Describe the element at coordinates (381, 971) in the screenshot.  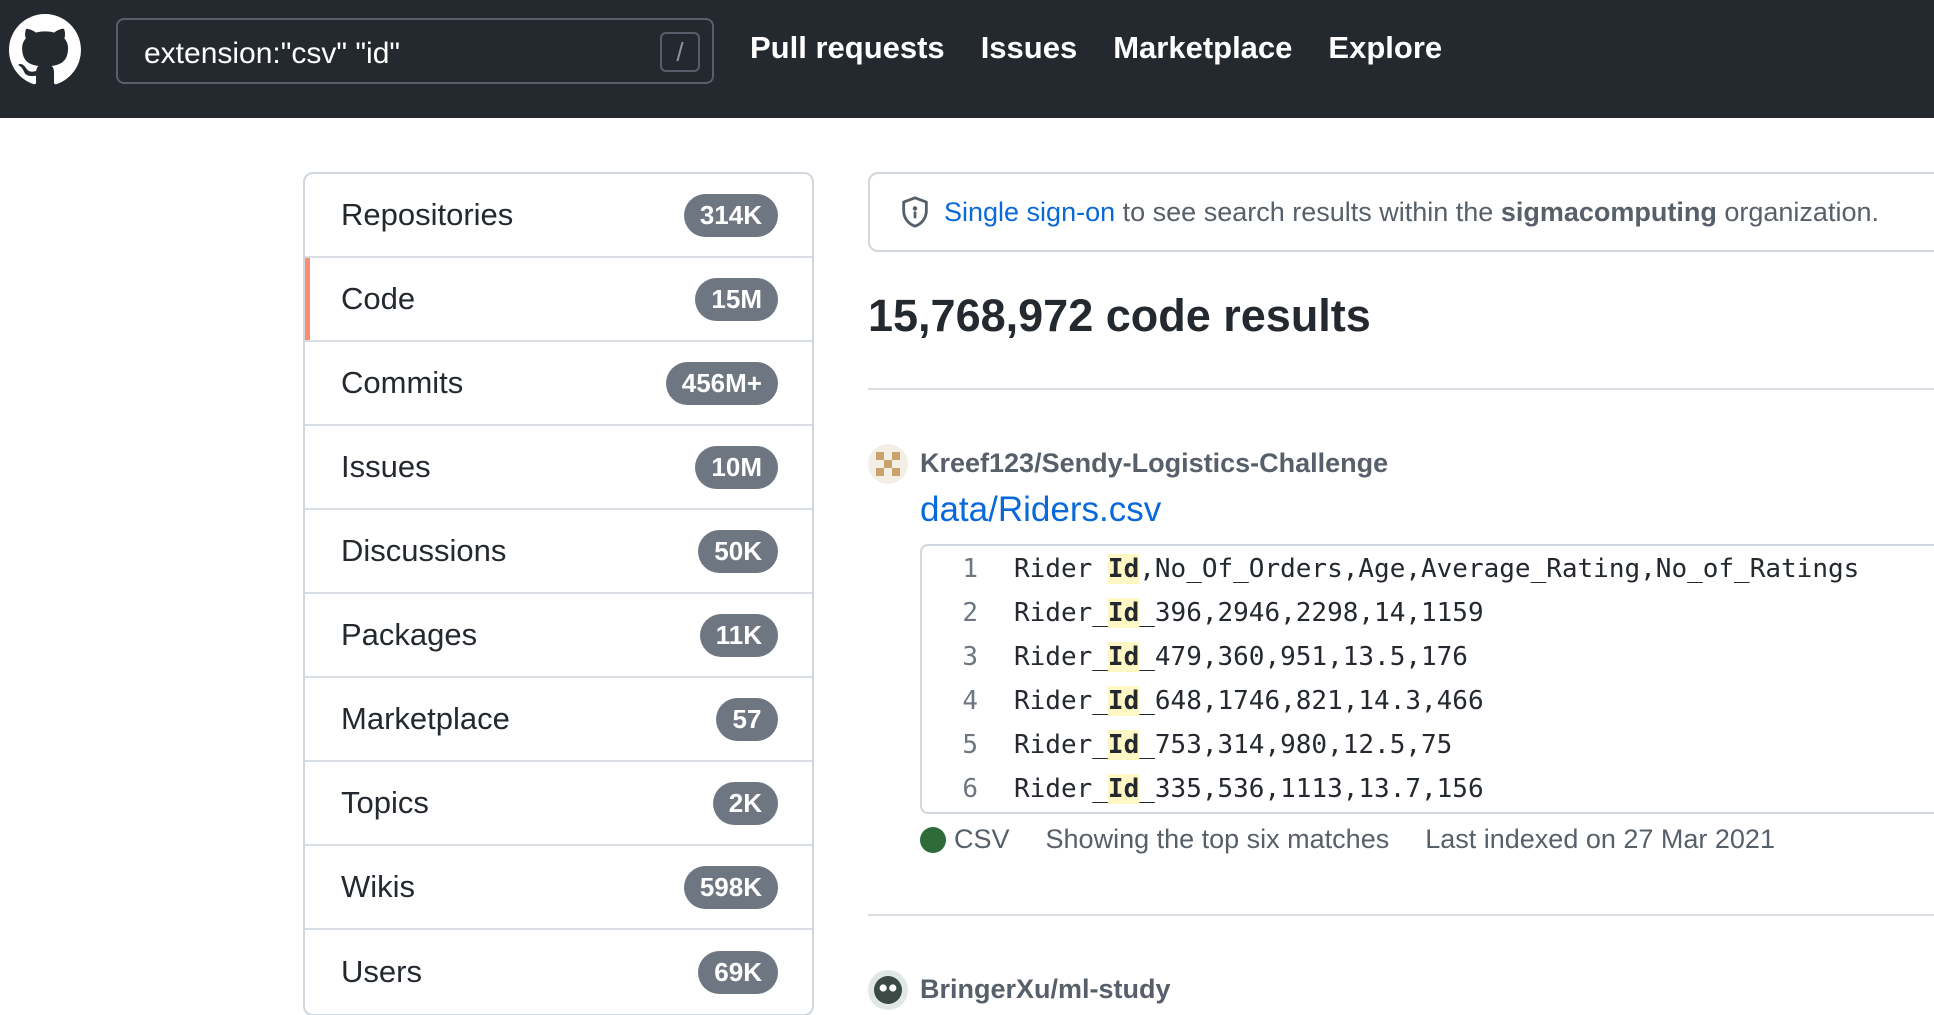
I see `sidebar-item-label: Users` at that location.